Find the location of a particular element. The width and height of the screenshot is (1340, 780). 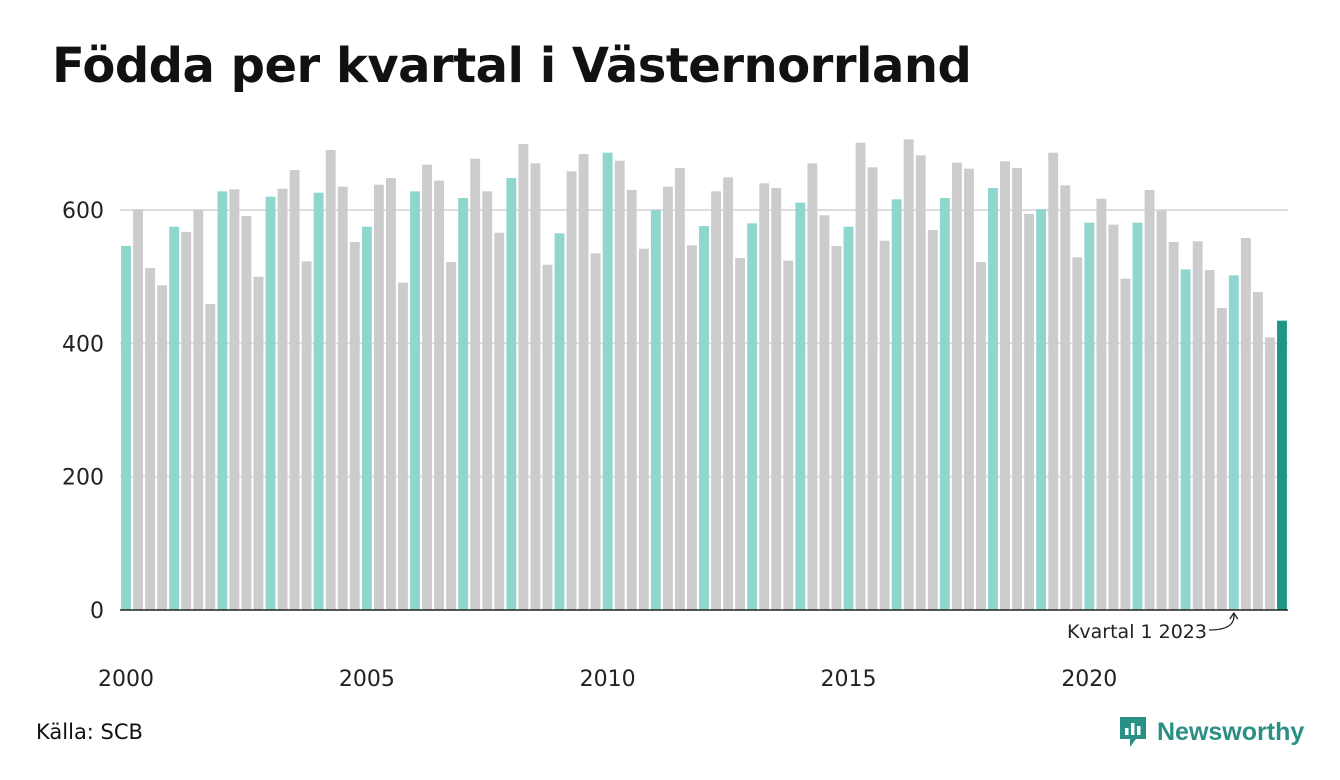

bar-2018-k2 is located at coordinates (1005, 385).